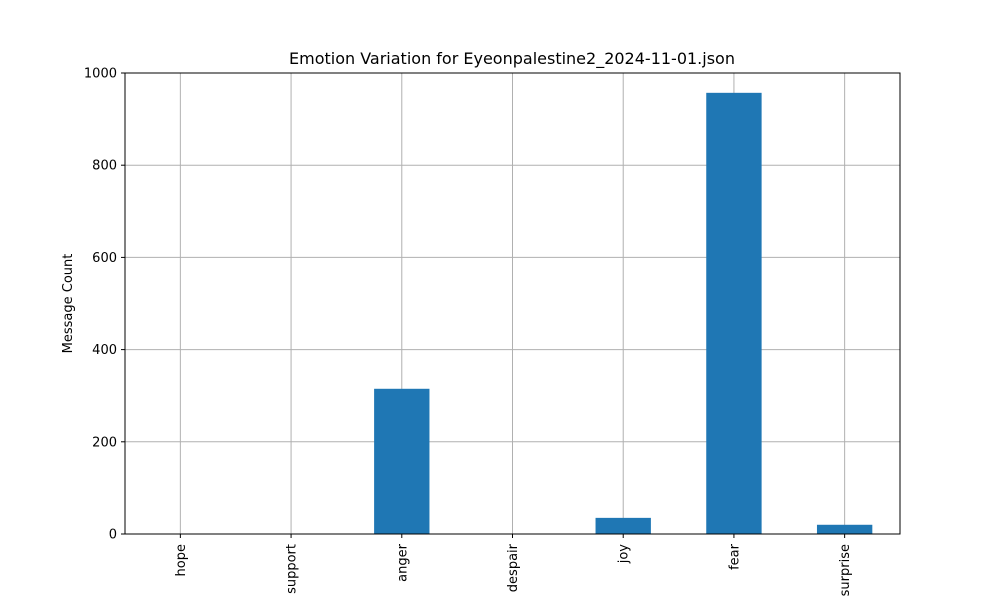  What do you see at coordinates (104, 350) in the screenshot?
I see `y-tick-label: 400` at bounding box center [104, 350].